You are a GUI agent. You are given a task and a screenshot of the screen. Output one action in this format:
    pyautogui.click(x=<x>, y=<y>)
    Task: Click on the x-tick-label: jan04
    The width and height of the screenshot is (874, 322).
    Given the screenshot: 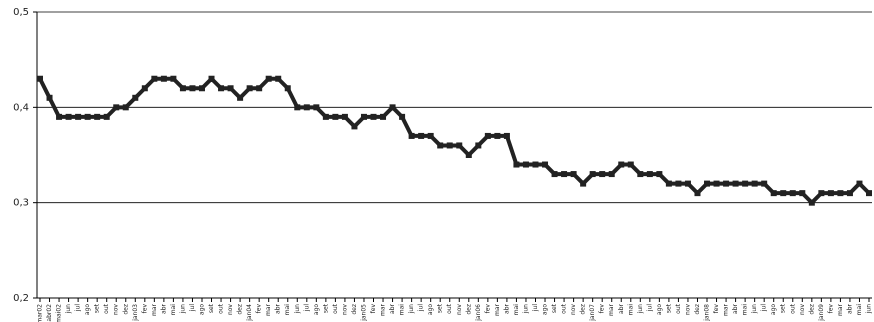 What is the action you would take?
    pyautogui.click(x=249, y=313)
    